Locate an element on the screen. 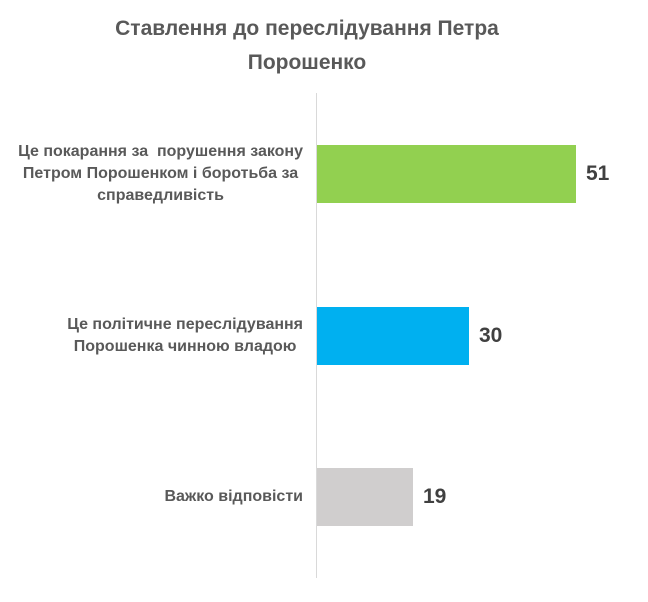  category-label: Важко відповісти is located at coordinates (233, 497).